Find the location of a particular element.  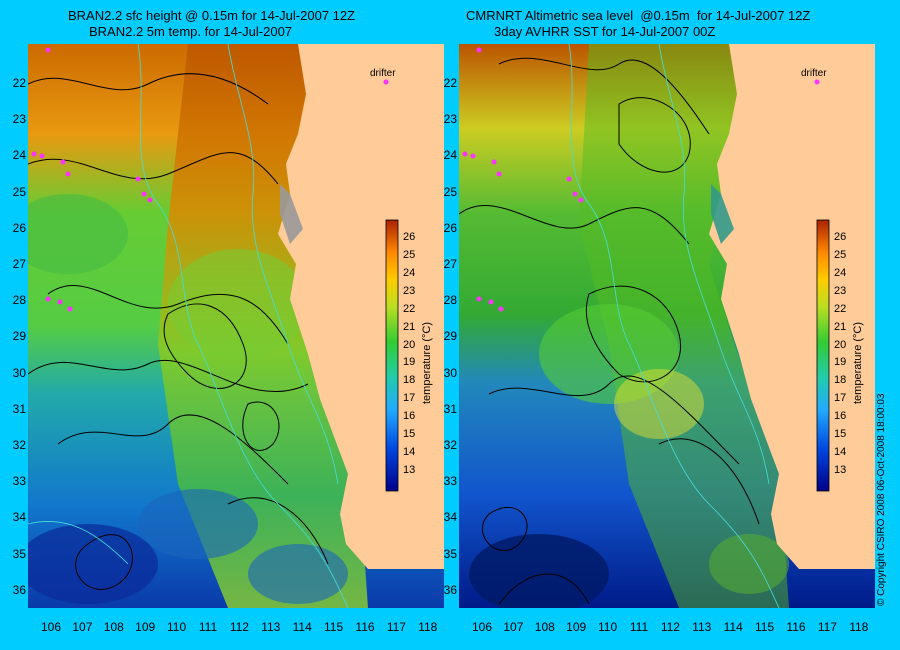

longitude-tick-label: 107 is located at coordinates (82, 627).